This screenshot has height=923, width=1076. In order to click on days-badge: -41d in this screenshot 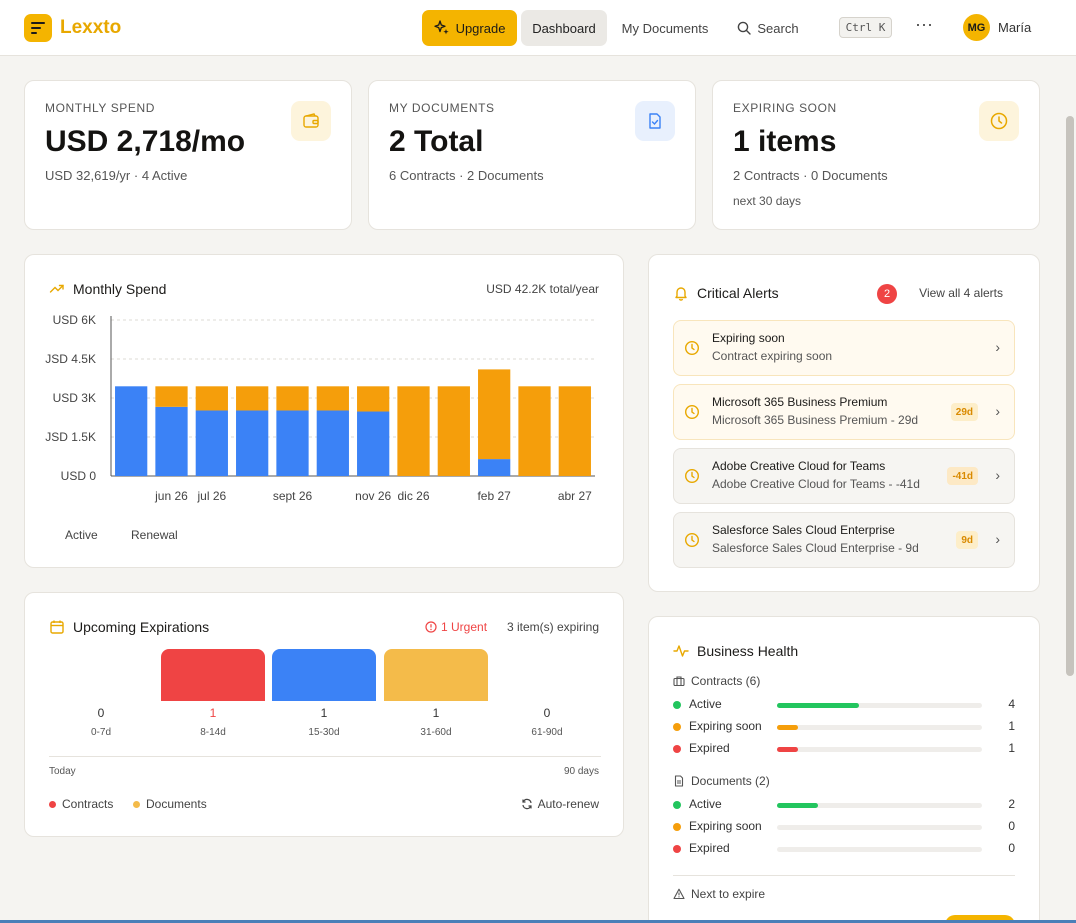, I will do `click(962, 476)`.